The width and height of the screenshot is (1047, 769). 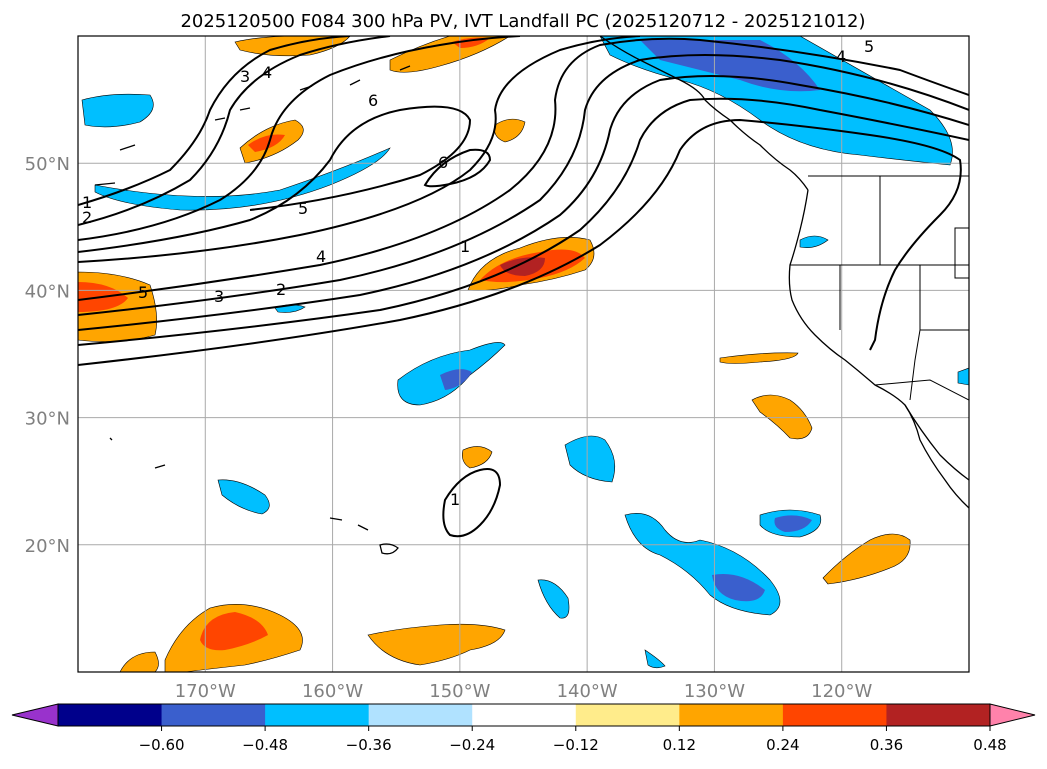 What do you see at coordinates (369, 745) in the screenshot?
I see `colorbar-tick-label: −0.36` at bounding box center [369, 745].